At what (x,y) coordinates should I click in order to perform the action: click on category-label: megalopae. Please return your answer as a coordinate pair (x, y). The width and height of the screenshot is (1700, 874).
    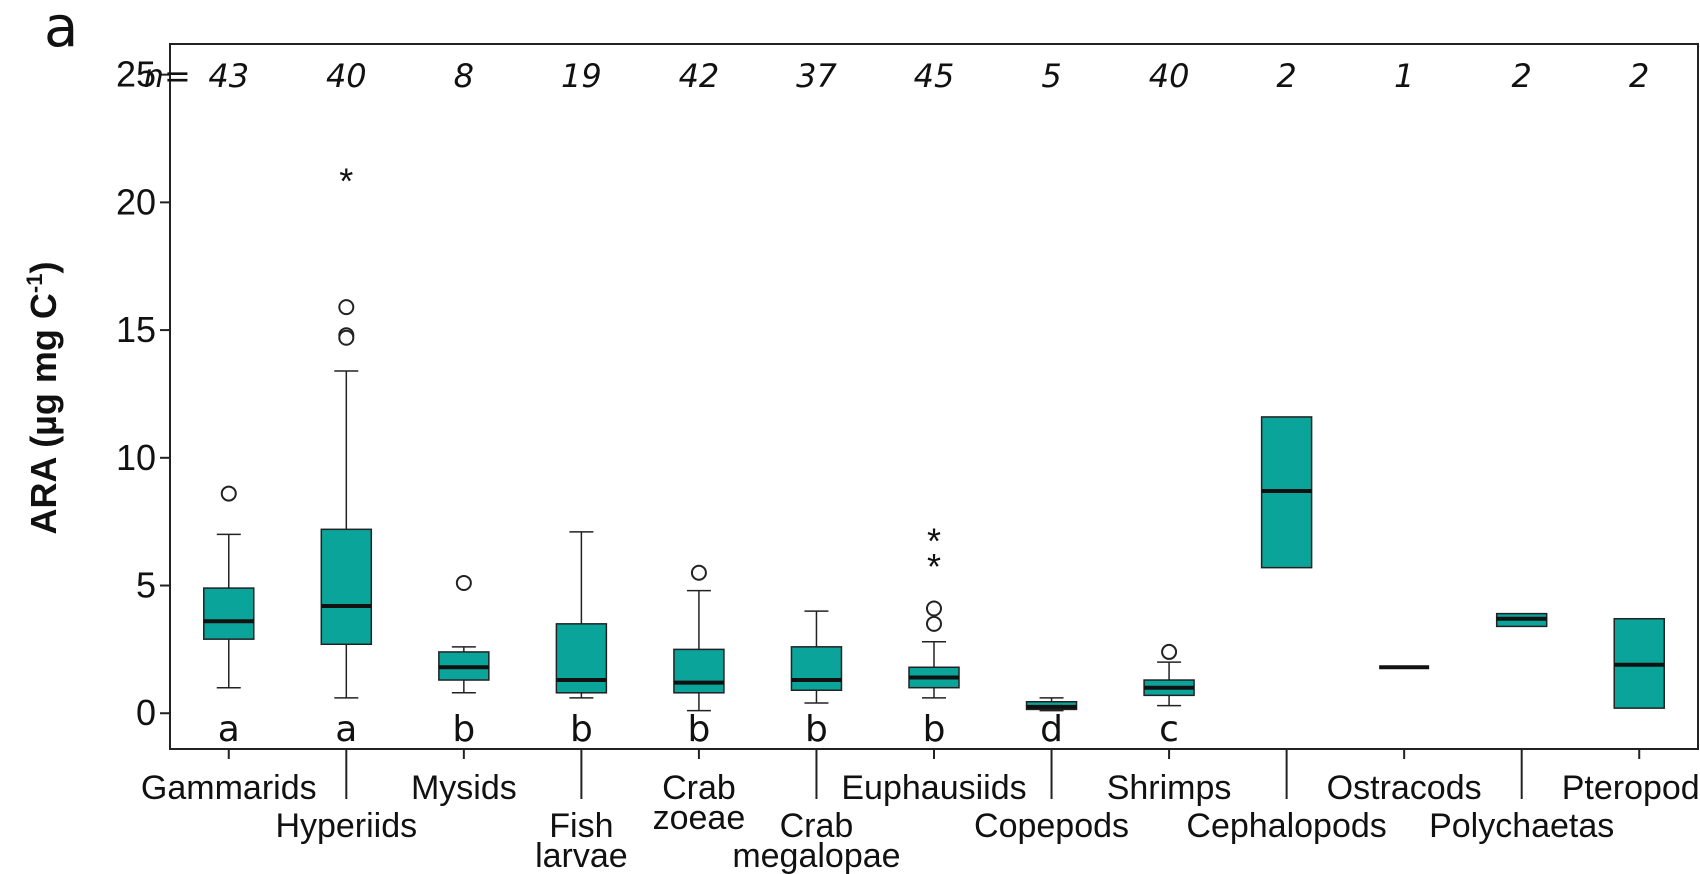
    Looking at the image, I should click on (816, 855).